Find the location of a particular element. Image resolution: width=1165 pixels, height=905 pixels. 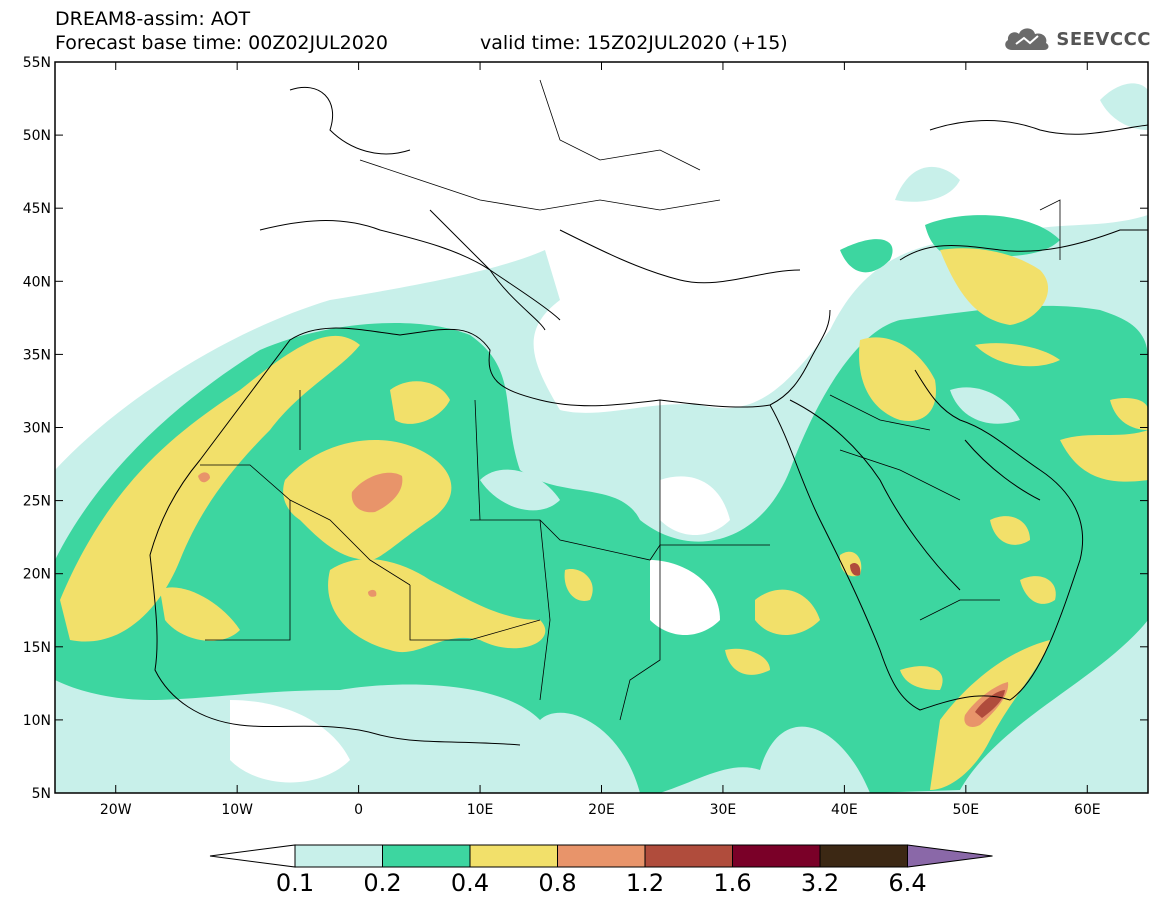

lat-tick-label: 45N is located at coordinates (37, 209).